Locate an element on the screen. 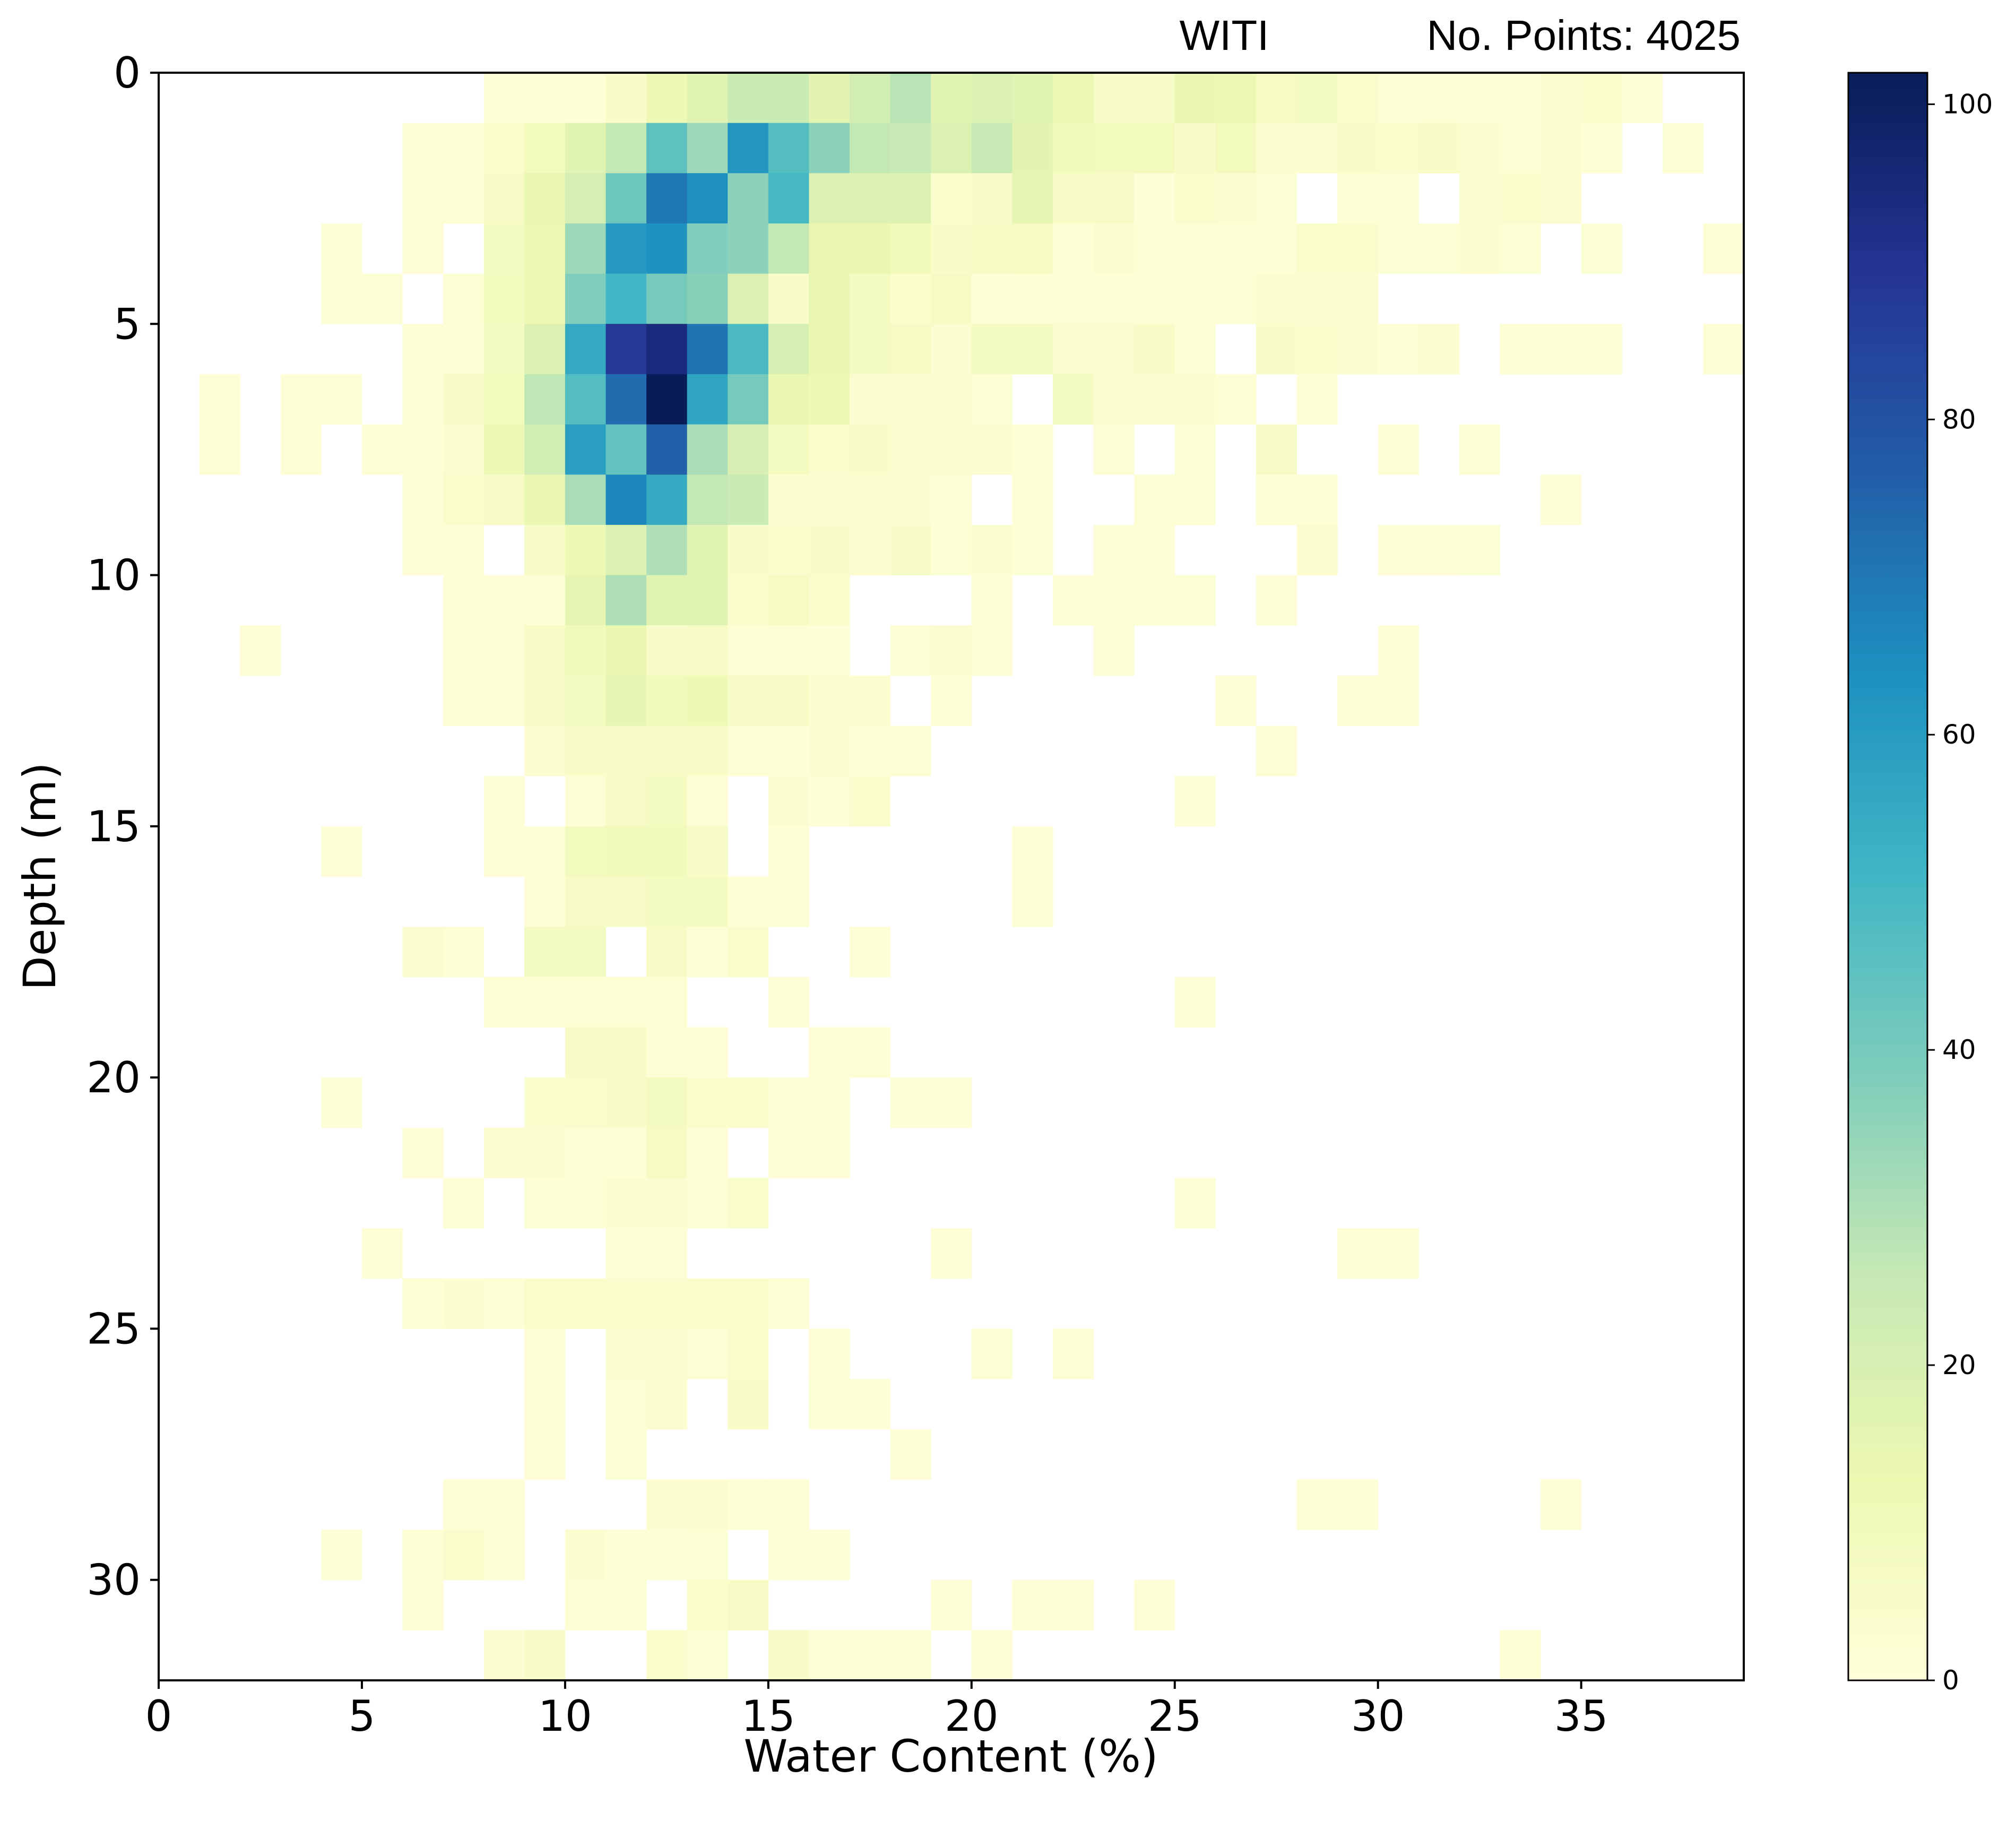  points-count-label: No. Points: 4025 is located at coordinates (1584, 35).